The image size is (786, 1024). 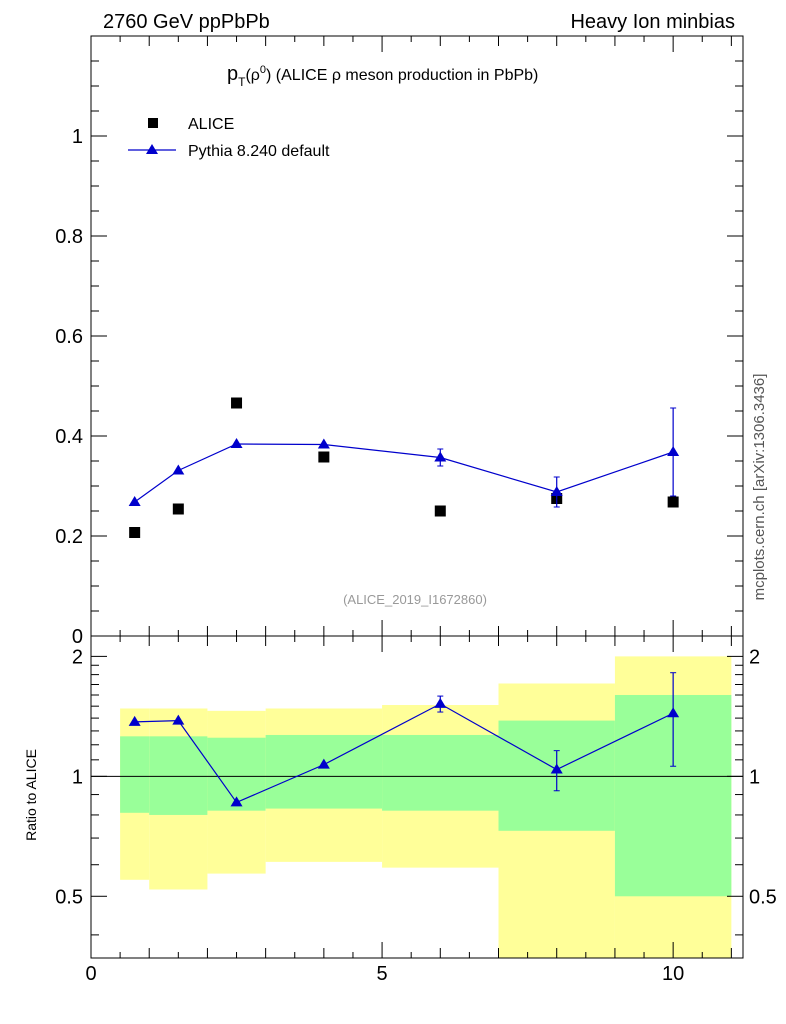 What do you see at coordinates (252, 75) in the screenshot?
I see `title-rho: (ρ` at bounding box center [252, 75].